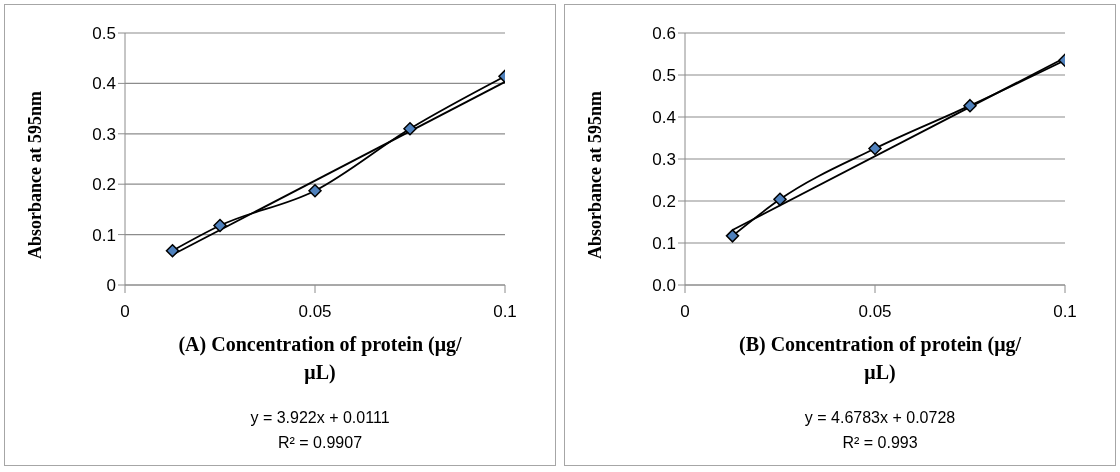 The width and height of the screenshot is (1120, 472). I want to click on text: R² = 0.9907, so click(320, 443).